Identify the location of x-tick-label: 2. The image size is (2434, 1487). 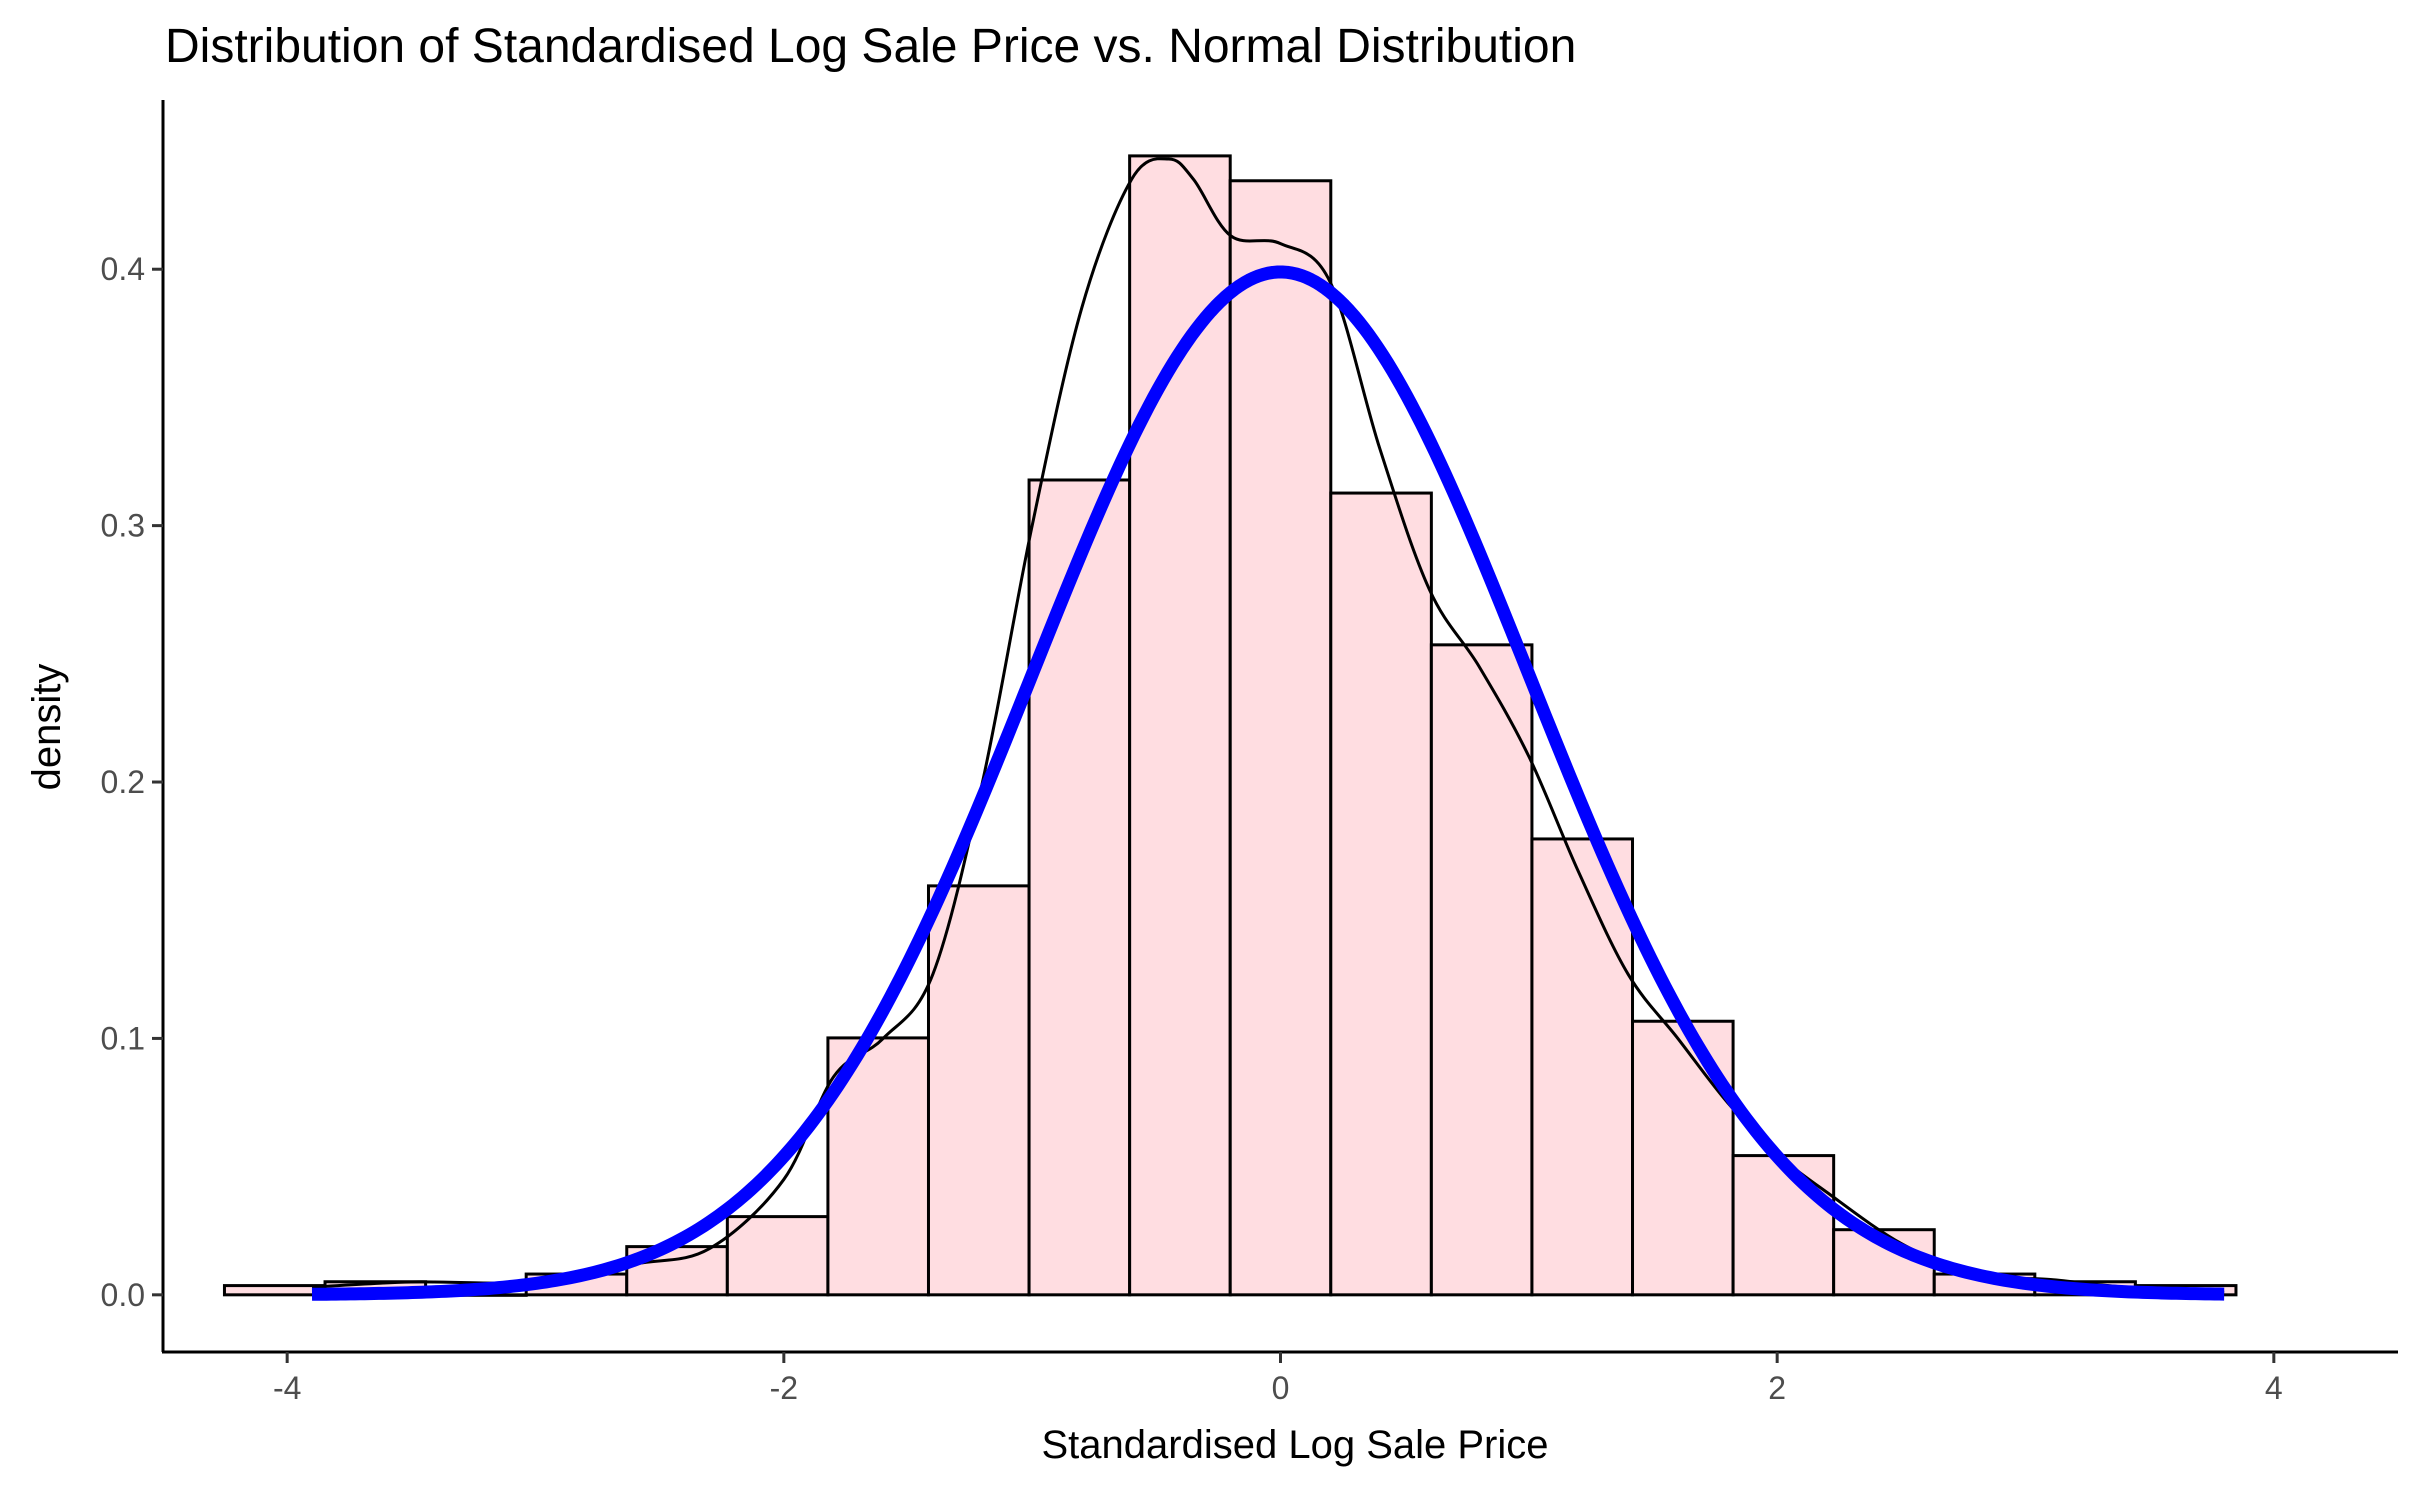
(1777, 1388).